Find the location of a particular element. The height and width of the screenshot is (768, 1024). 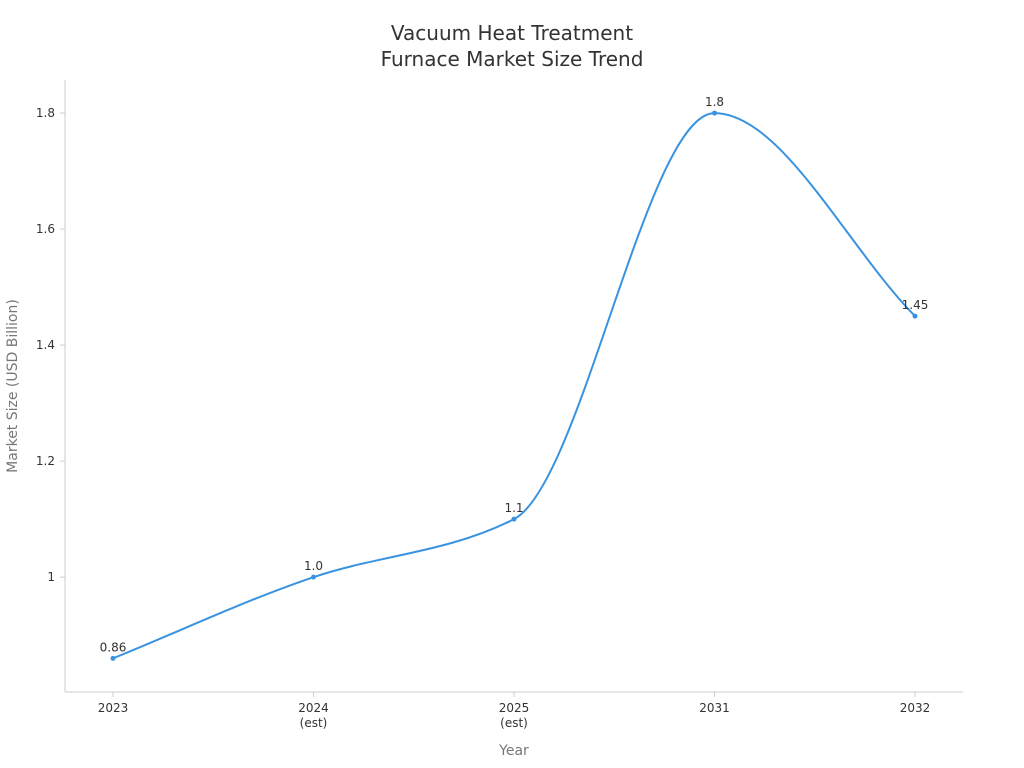

chart-title-line-2: Furnace Market Size Trend is located at coordinates (512, 59).